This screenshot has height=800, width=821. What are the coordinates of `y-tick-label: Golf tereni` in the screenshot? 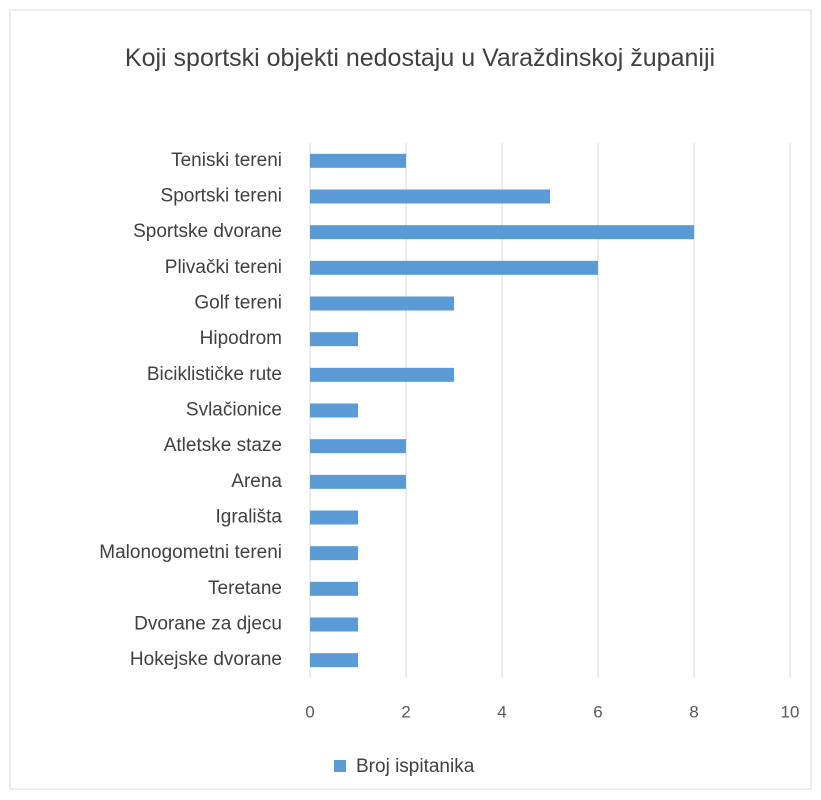 It's located at (238, 303).